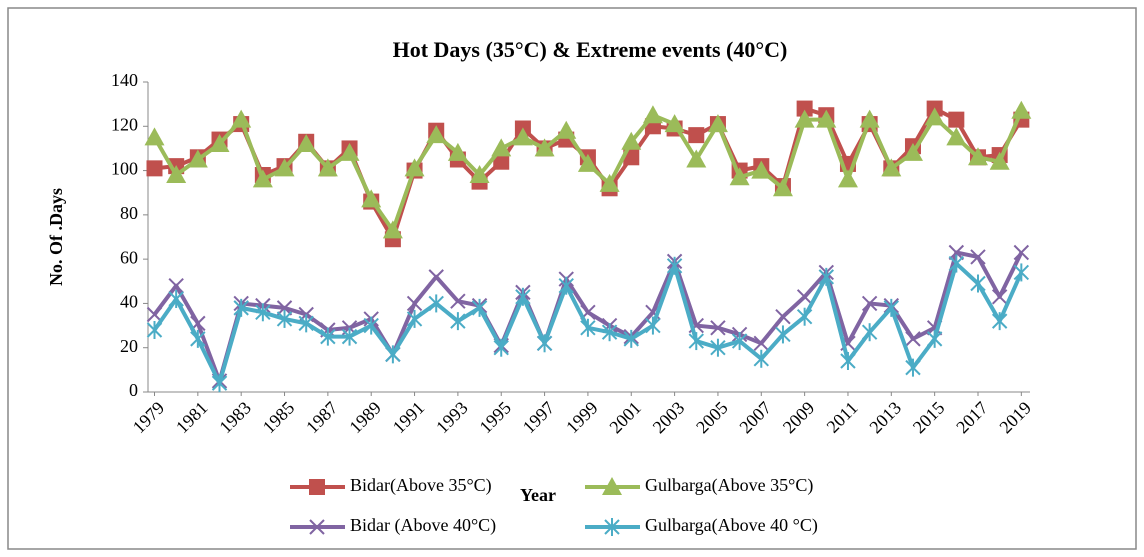  Describe the element at coordinates (590, 49) in the screenshot. I see `chart-title: Hot Days (35°C) & Extreme events (40°C)` at that location.